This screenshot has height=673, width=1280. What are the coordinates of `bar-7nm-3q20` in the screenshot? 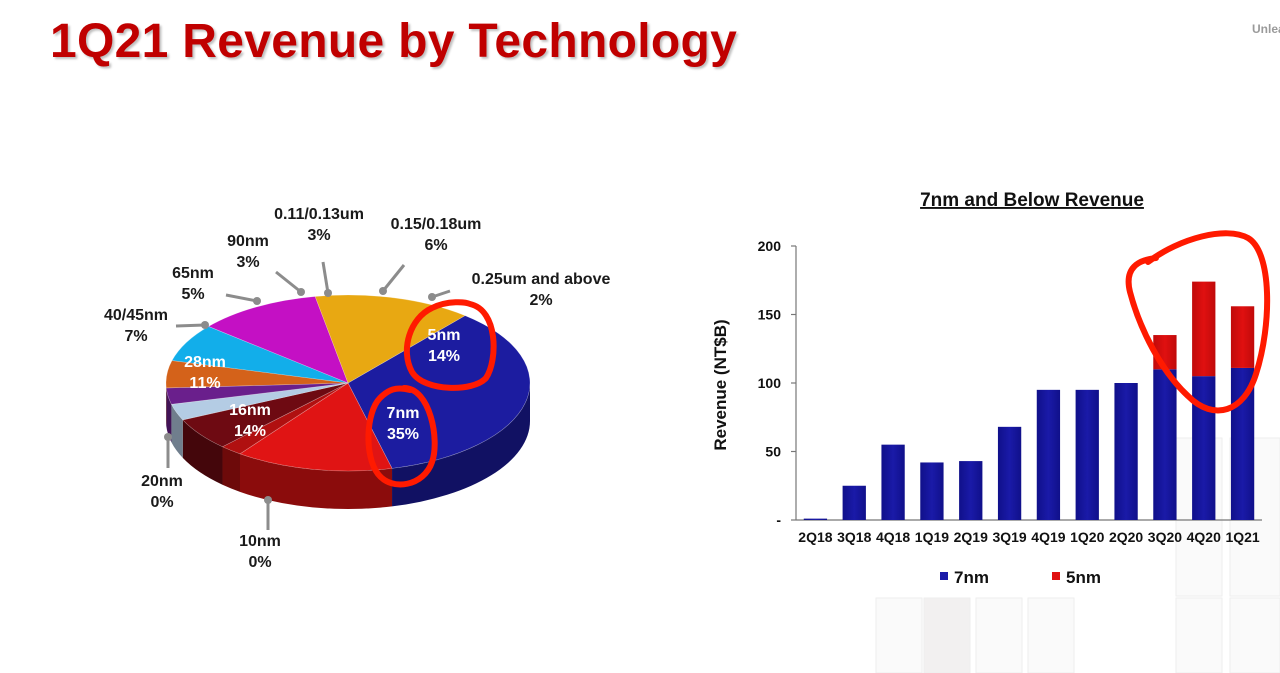 It's located at (1165, 444).